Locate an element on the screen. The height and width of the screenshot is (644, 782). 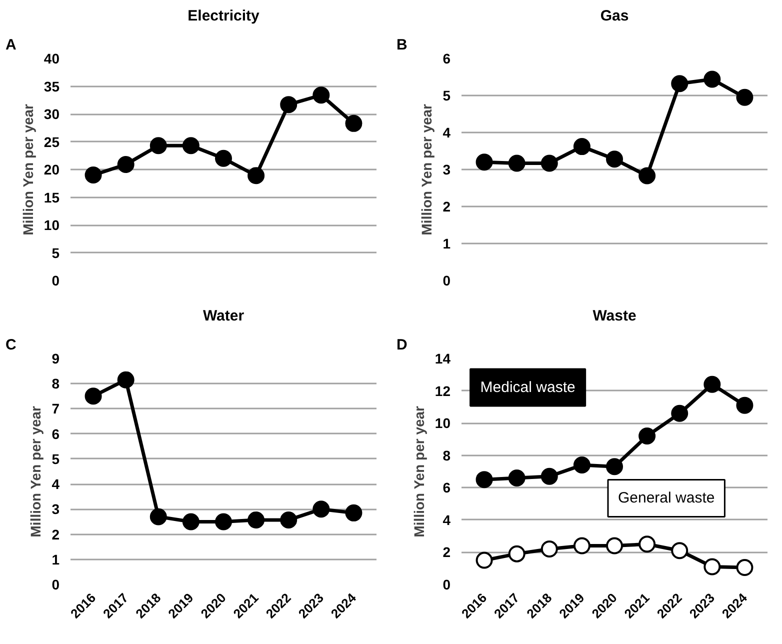
chart-title: Water is located at coordinates (223, 316).